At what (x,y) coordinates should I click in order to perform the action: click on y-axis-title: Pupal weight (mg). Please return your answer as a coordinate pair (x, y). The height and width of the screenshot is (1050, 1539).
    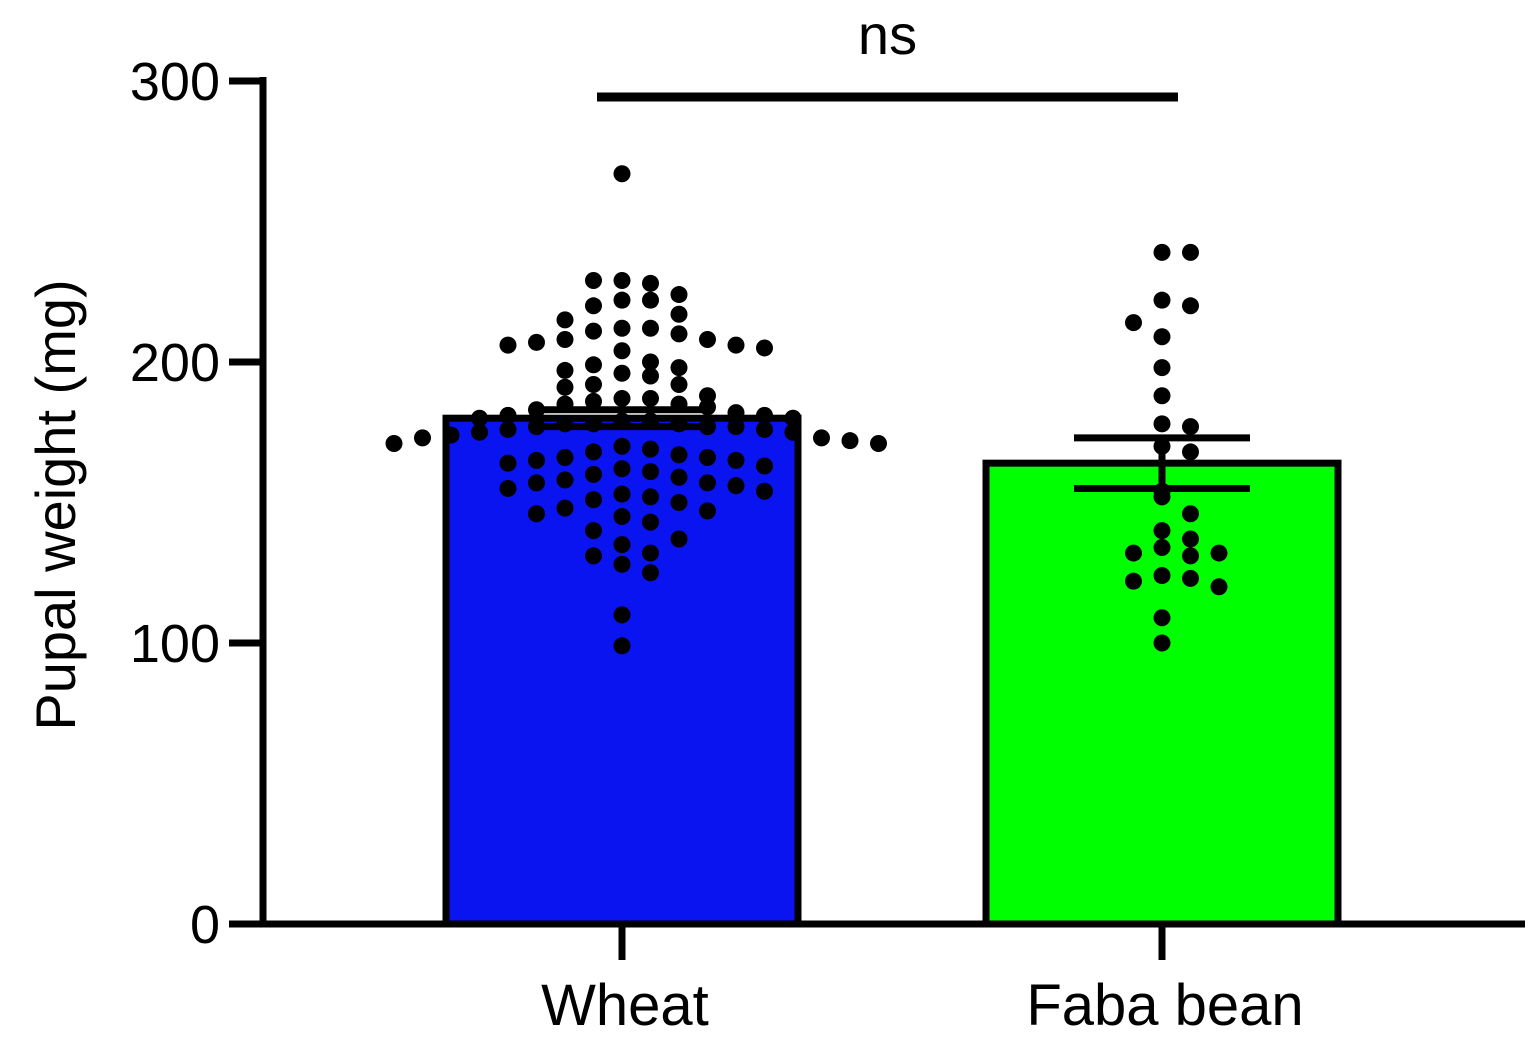
    Looking at the image, I should click on (55, 504).